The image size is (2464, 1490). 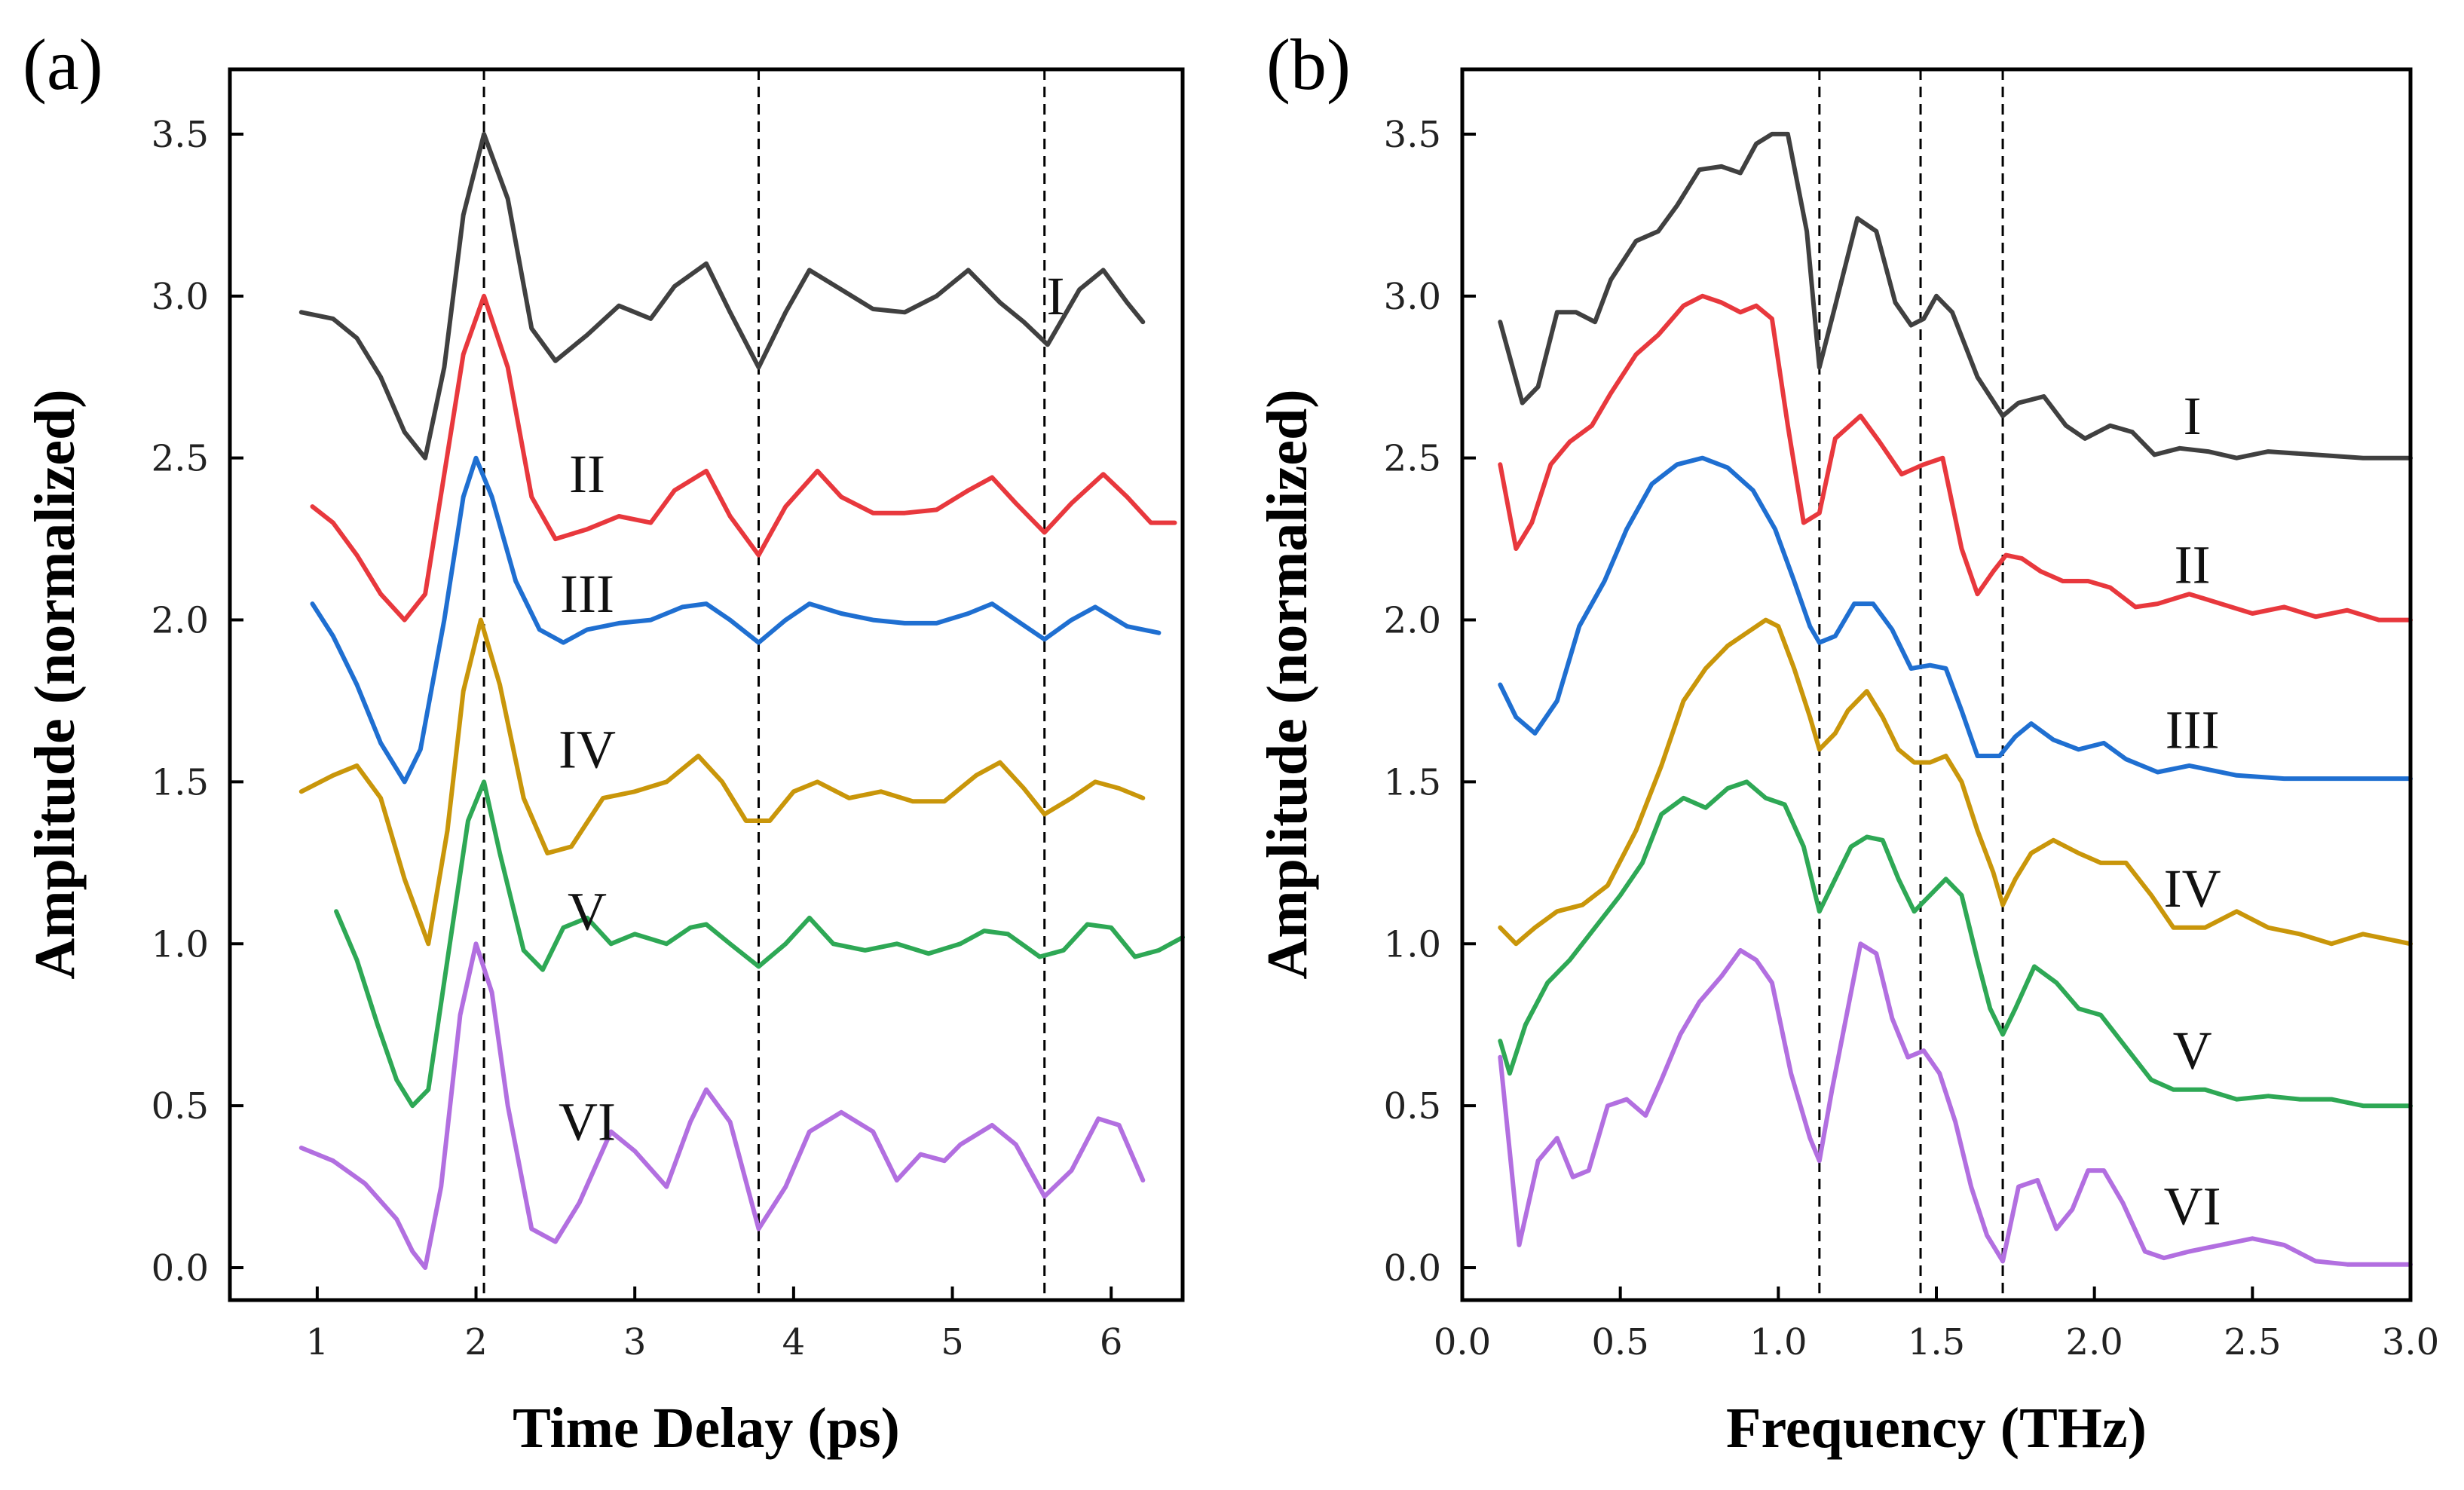 What do you see at coordinates (1620, 1342) in the screenshot?
I see `panel-b-x-tick-label: 0.5` at bounding box center [1620, 1342].